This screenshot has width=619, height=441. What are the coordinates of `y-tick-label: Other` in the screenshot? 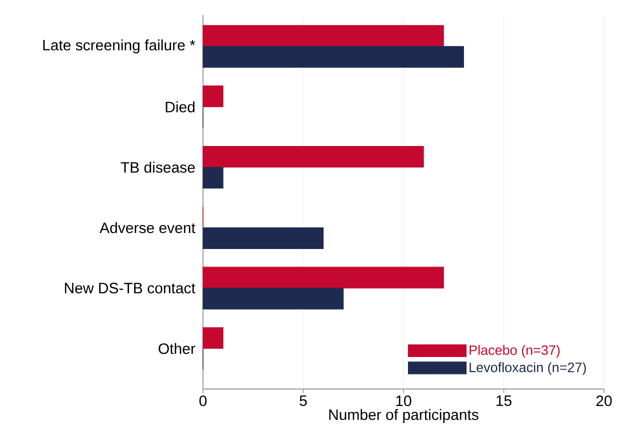 It's located at (177, 348).